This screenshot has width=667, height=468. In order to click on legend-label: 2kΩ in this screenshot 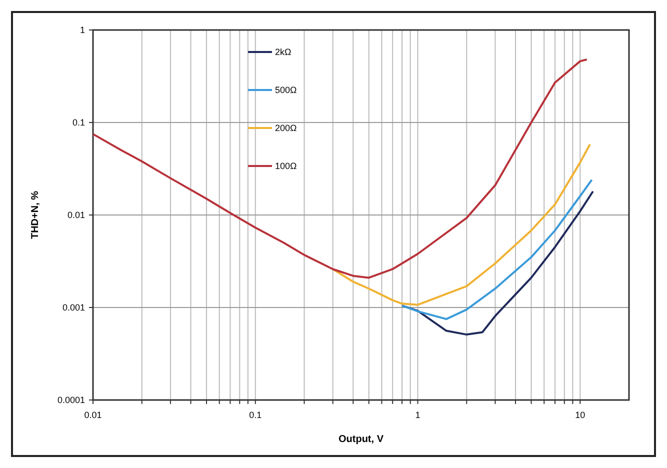, I will do `click(283, 52)`.